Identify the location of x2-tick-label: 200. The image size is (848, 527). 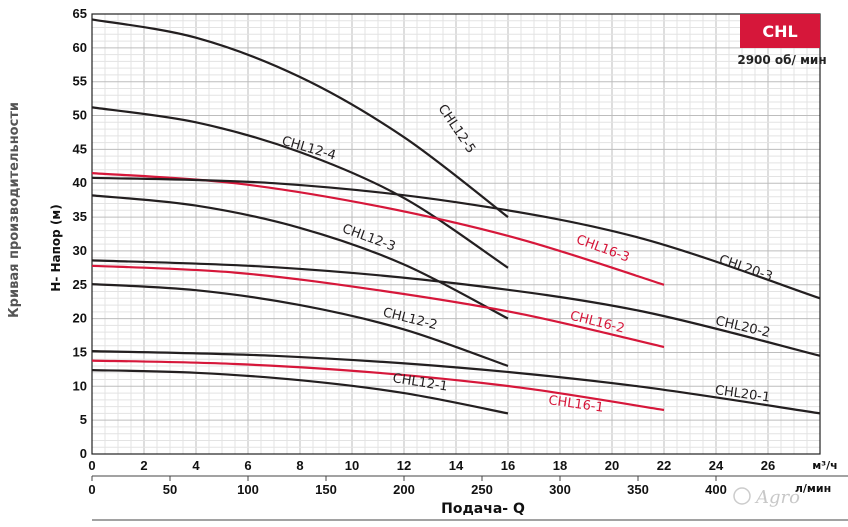
(404, 489).